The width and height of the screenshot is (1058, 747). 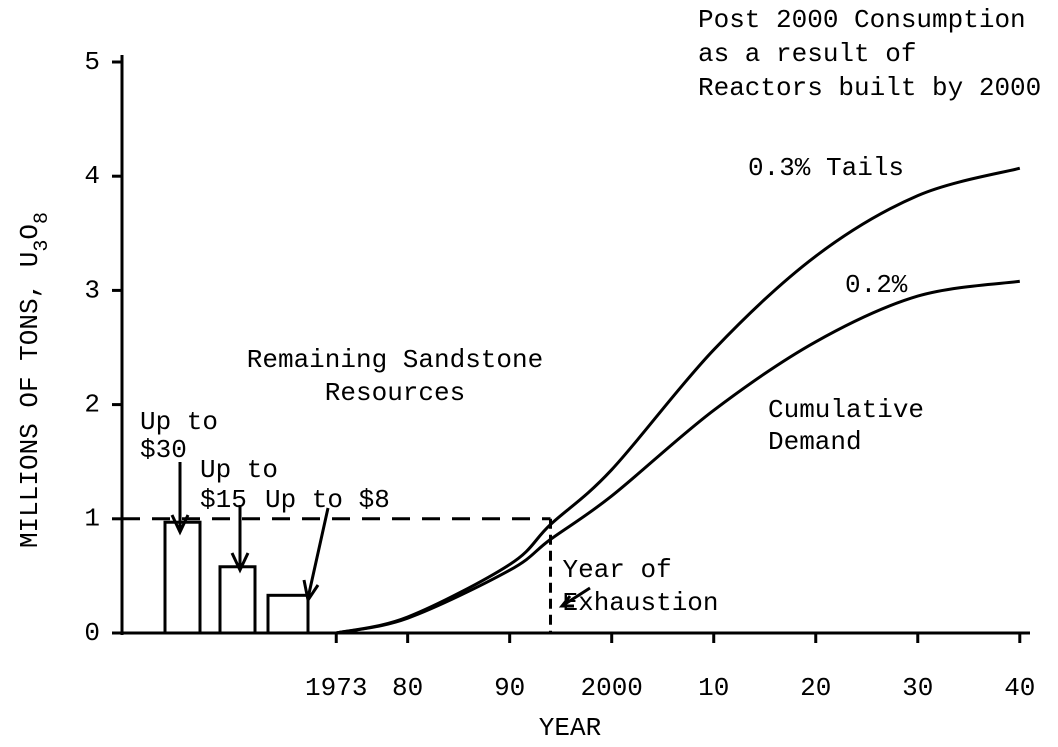 What do you see at coordinates (640, 603) in the screenshot?
I see `annotation: Exhaustion` at bounding box center [640, 603].